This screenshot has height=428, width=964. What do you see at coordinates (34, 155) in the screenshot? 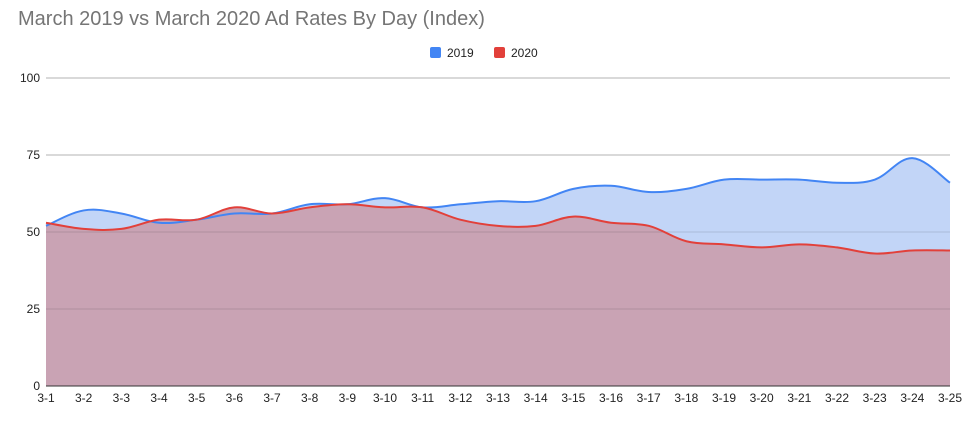
I see `y-tick-label: 75` at bounding box center [34, 155].